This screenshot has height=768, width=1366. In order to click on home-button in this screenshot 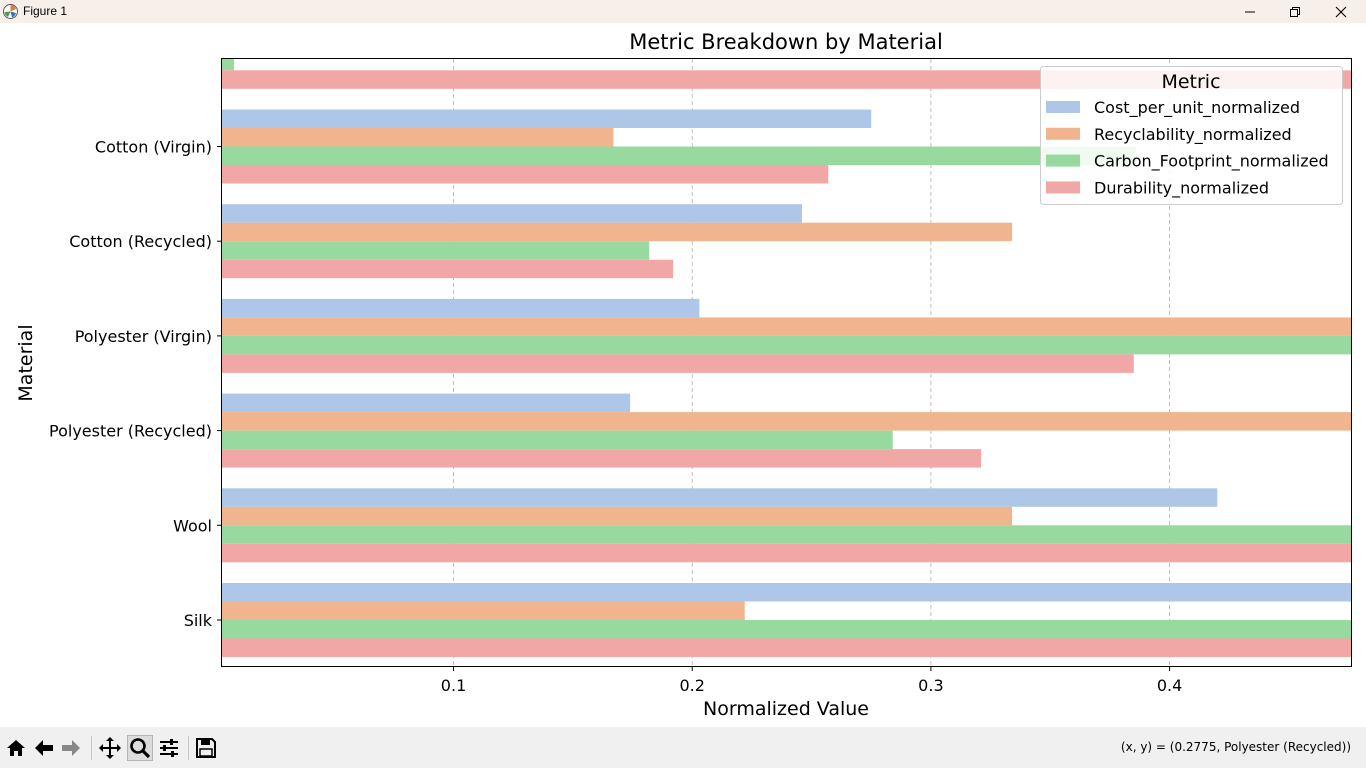, I will do `click(16, 748)`.